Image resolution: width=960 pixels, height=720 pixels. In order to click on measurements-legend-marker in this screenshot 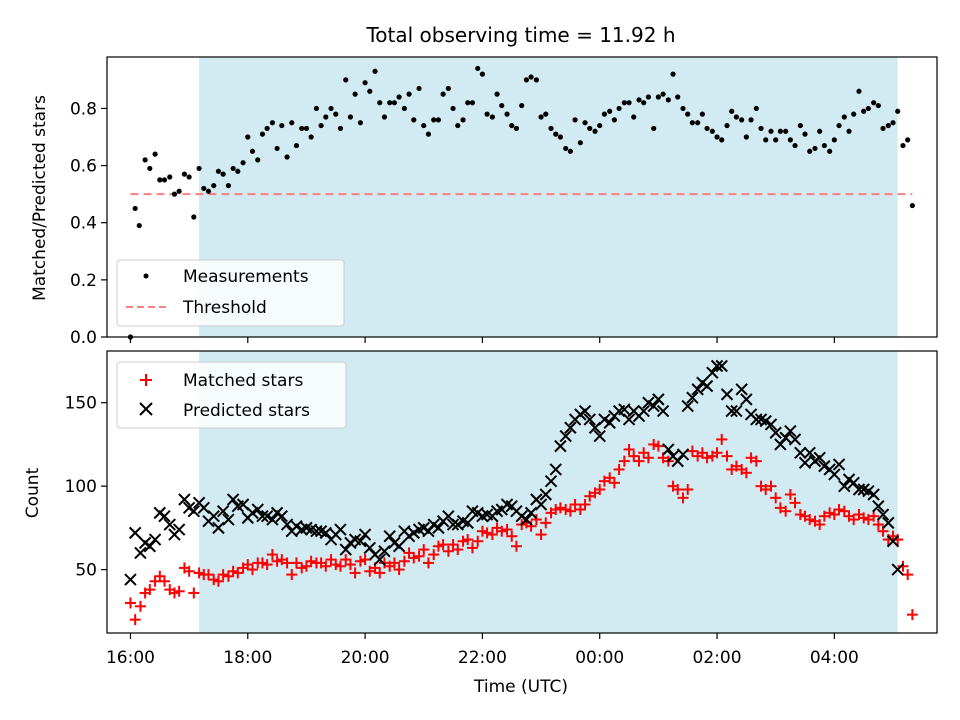, I will do `click(146, 276)`.